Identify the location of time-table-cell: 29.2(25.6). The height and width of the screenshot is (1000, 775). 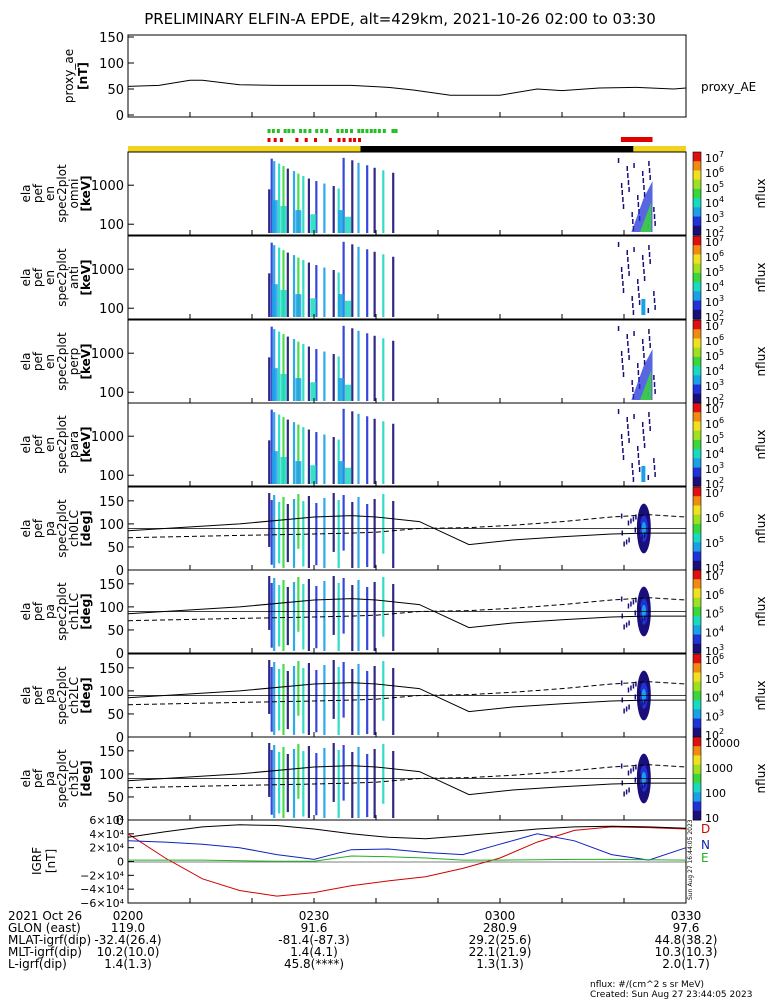
(500, 940).